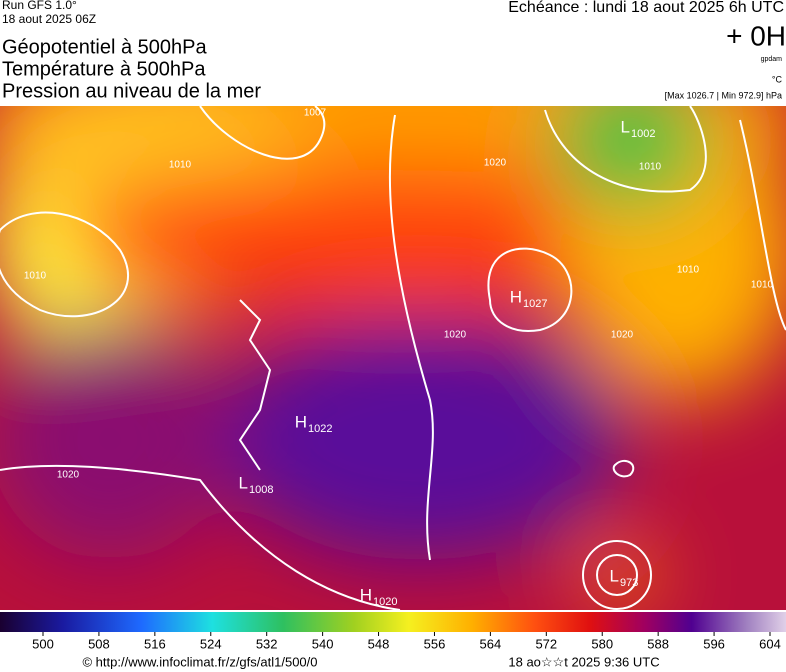 The width and height of the screenshot is (786, 672). Describe the element at coordinates (39, 6) in the screenshot. I see `run: Run GFS 1.0°` at that location.